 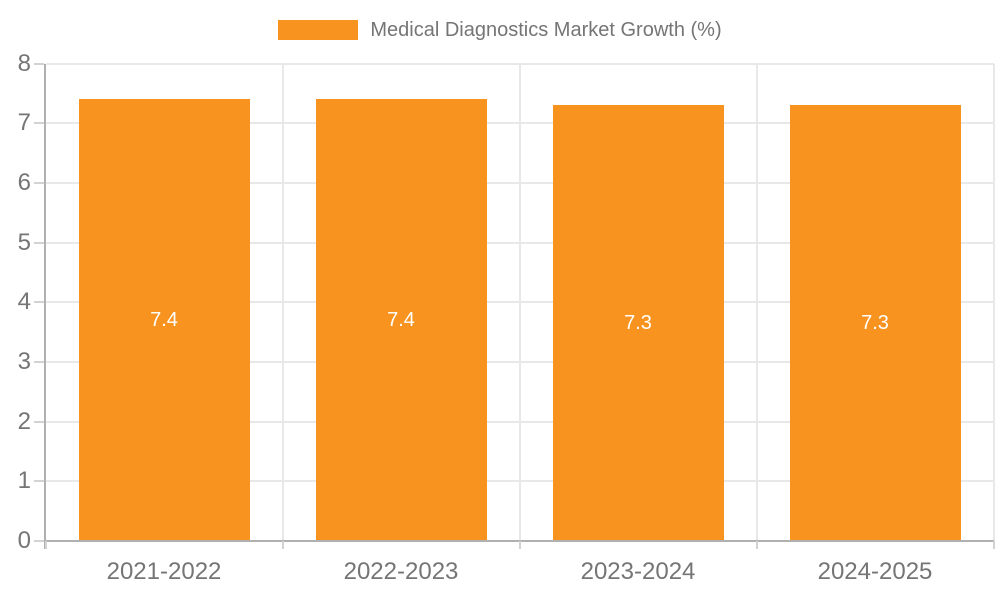 What do you see at coordinates (24, 361) in the screenshot?
I see `y-axis-tick-label: 3` at bounding box center [24, 361].